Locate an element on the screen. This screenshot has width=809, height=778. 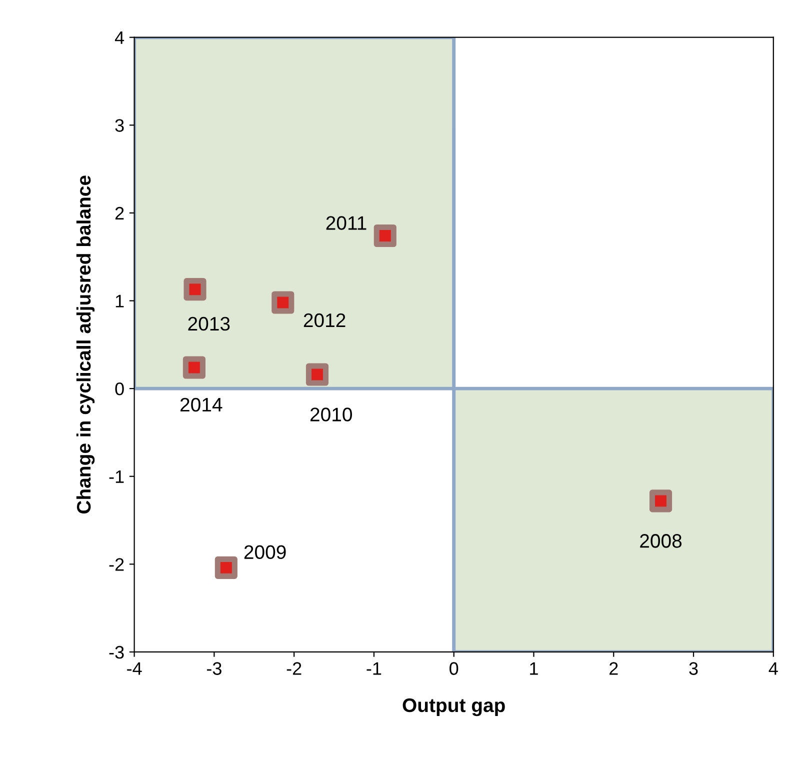
annotation: 2014 is located at coordinates (201, 405).